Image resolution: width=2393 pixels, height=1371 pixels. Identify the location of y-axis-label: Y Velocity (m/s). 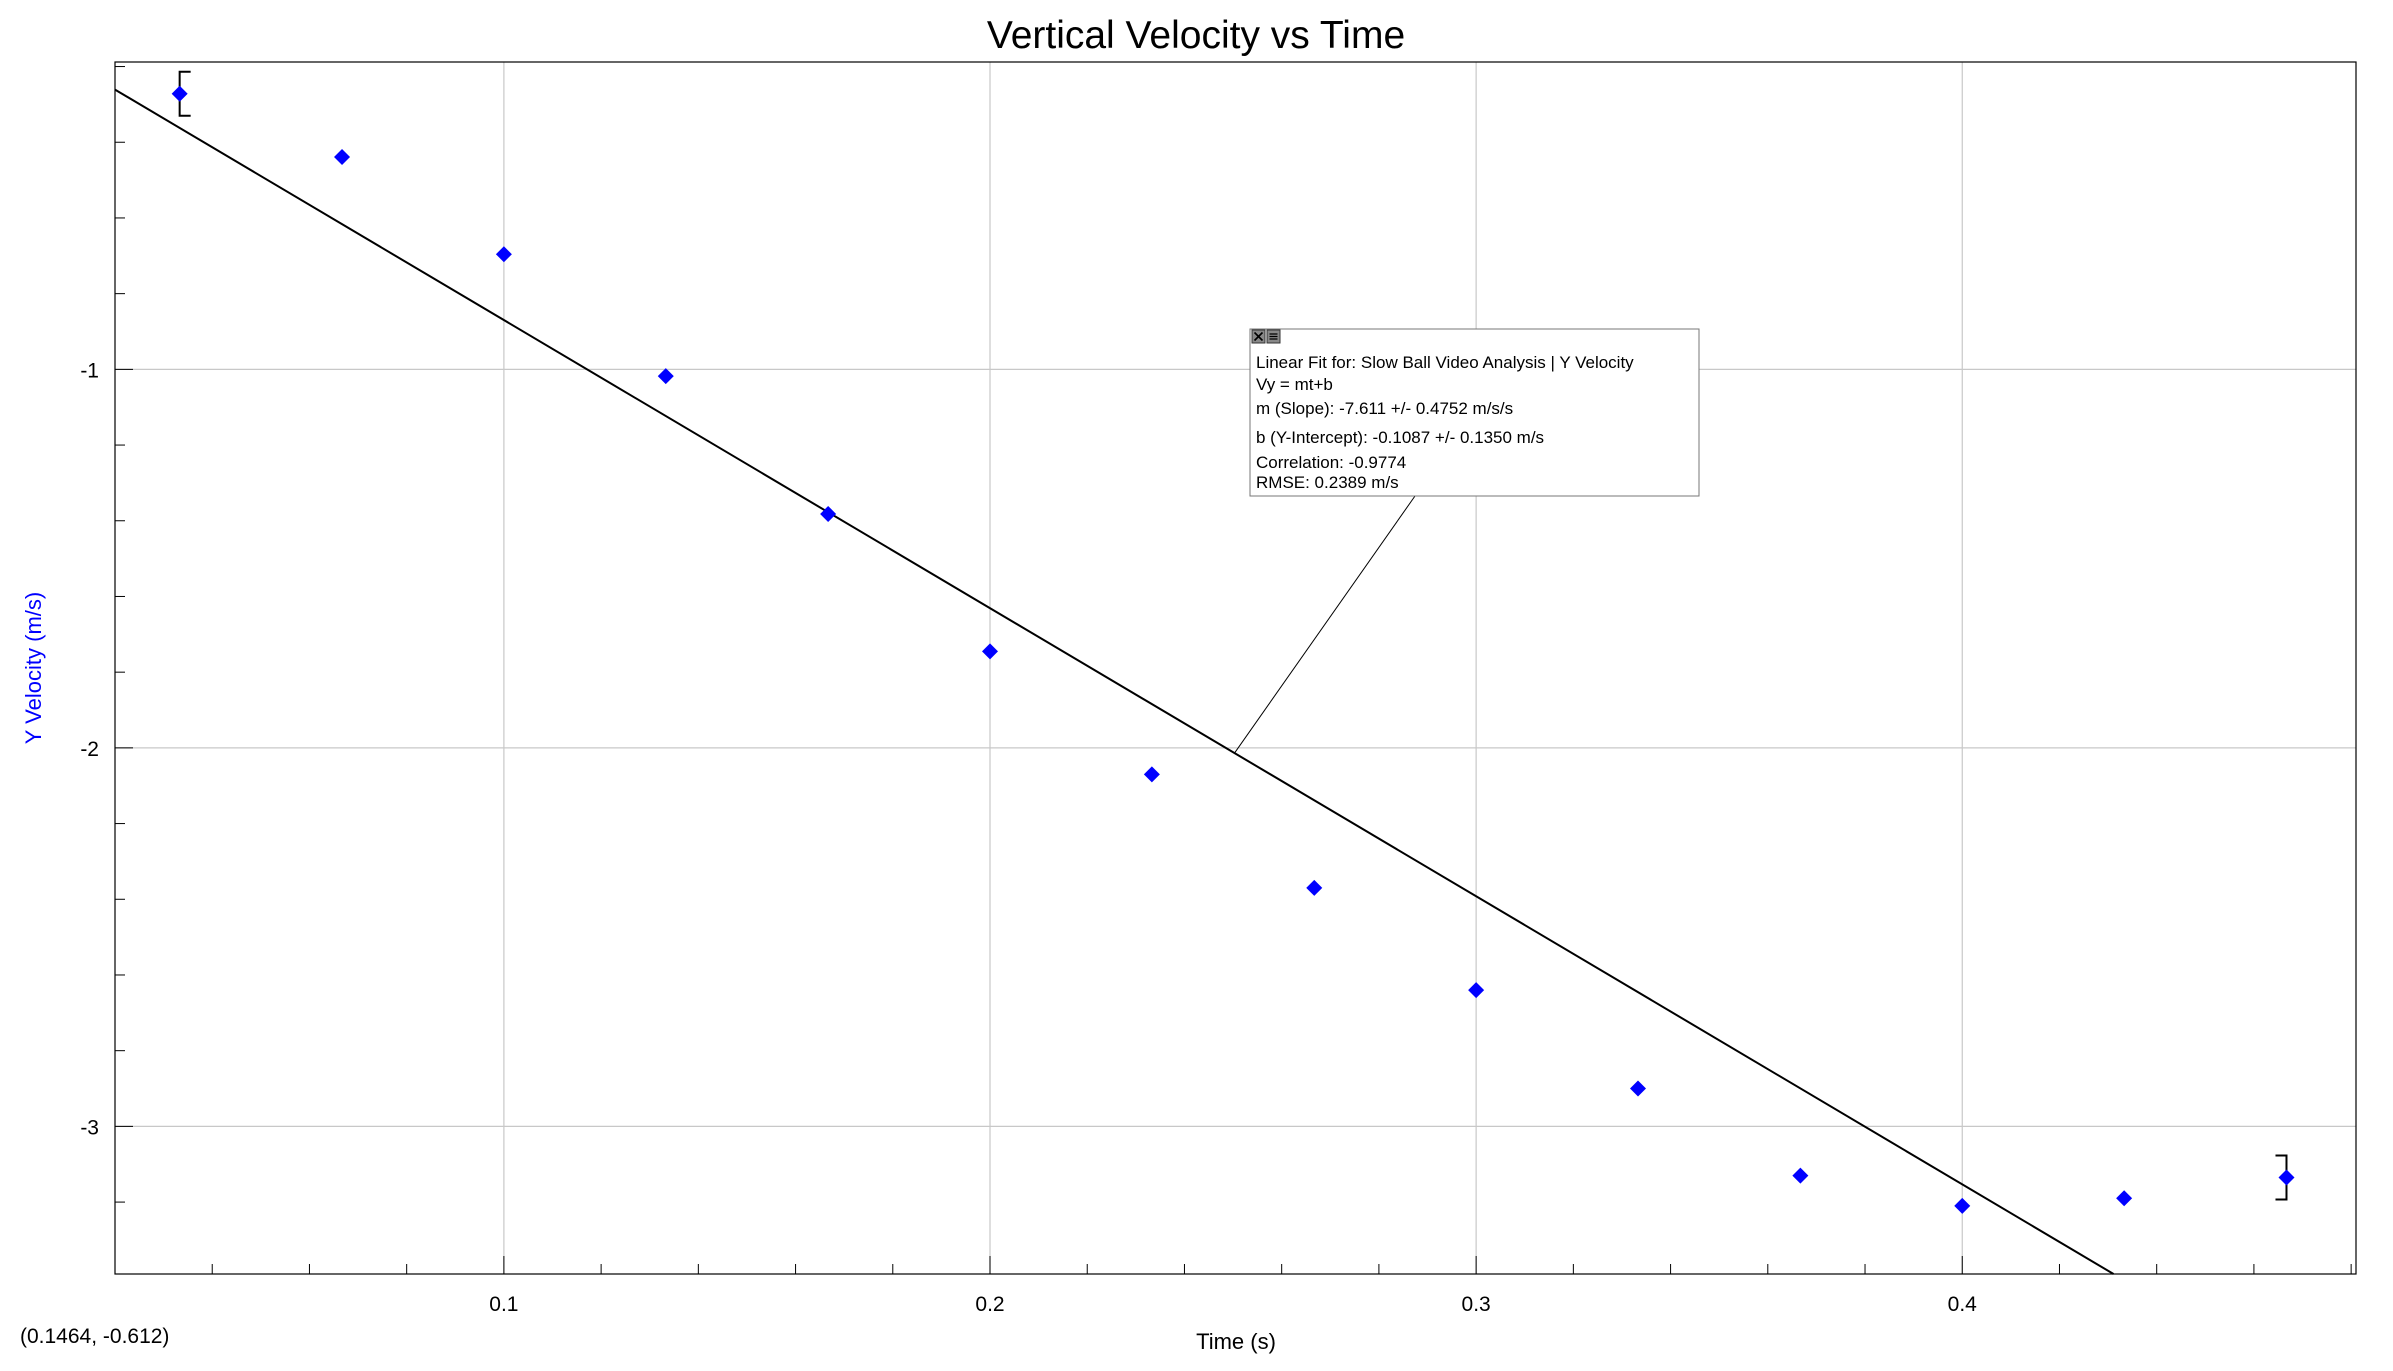
(33, 668).